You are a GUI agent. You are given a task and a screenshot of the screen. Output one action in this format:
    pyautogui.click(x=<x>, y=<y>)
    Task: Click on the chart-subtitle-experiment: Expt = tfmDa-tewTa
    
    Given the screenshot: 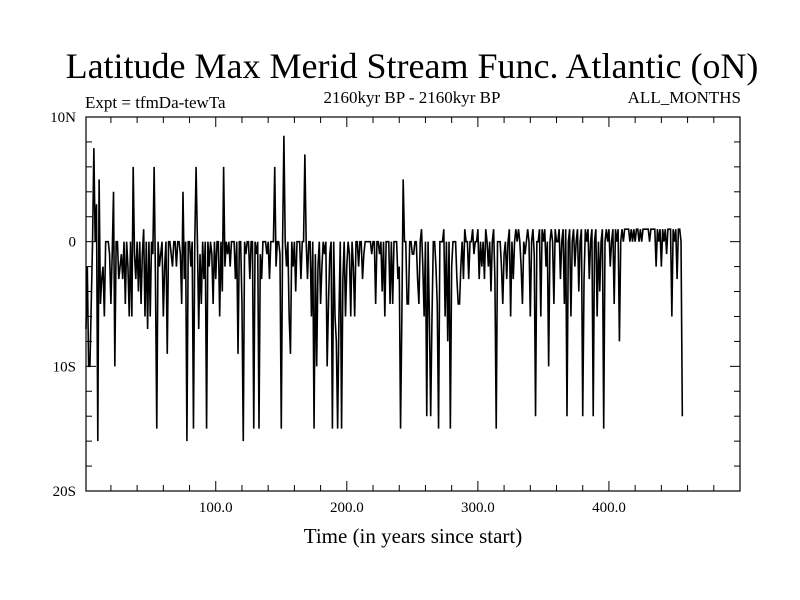 What is the action you would take?
    pyautogui.click(x=155, y=102)
    